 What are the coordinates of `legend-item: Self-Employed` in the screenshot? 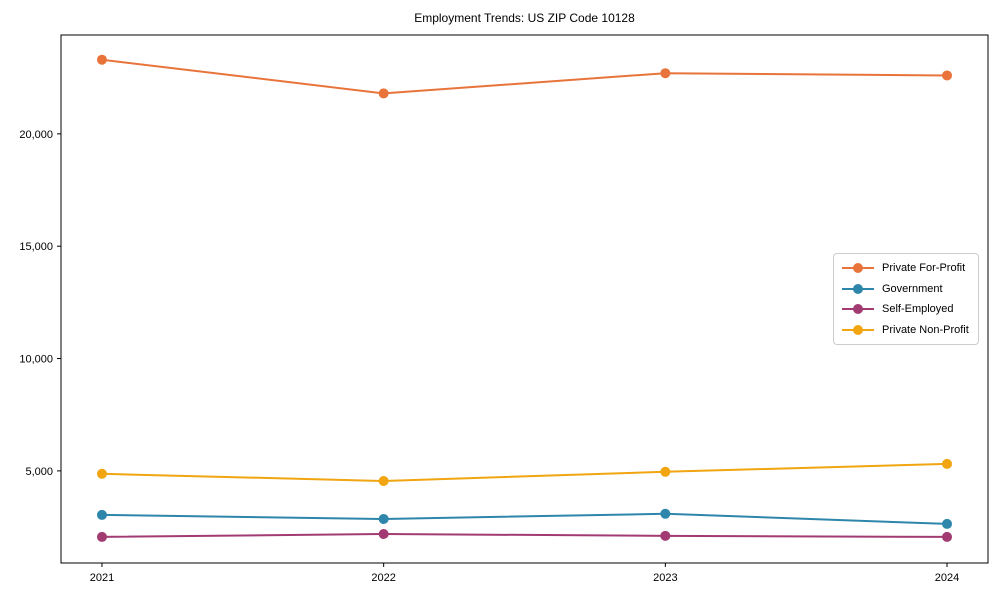 It's located at (906, 309).